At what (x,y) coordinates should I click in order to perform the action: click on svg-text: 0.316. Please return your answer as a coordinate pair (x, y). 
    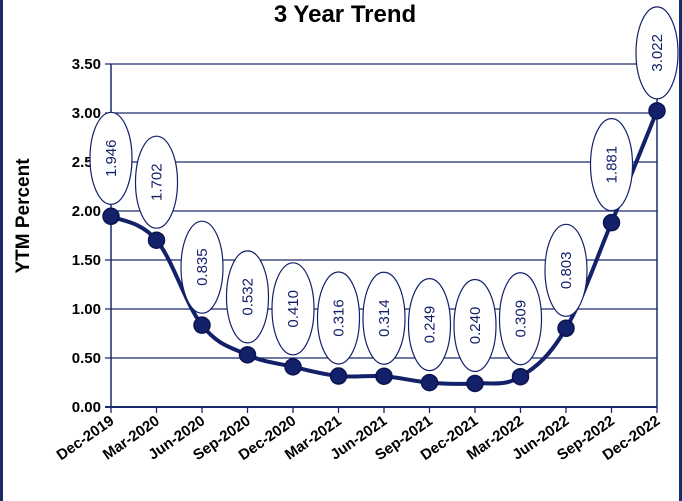
    Looking at the image, I should click on (339, 318).